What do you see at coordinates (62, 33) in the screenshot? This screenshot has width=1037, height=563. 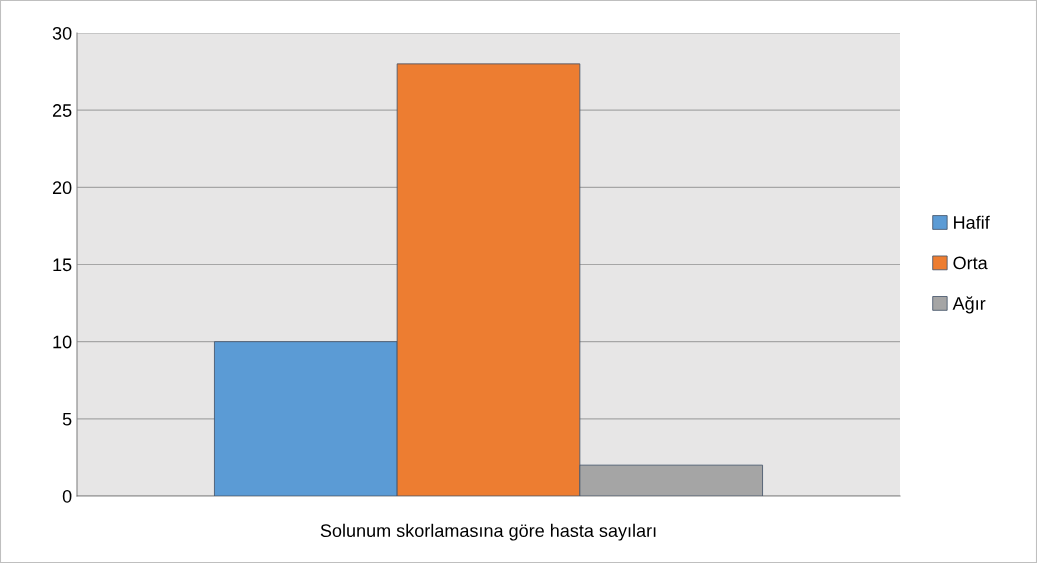 I see `y-tick-label: 30` at bounding box center [62, 33].